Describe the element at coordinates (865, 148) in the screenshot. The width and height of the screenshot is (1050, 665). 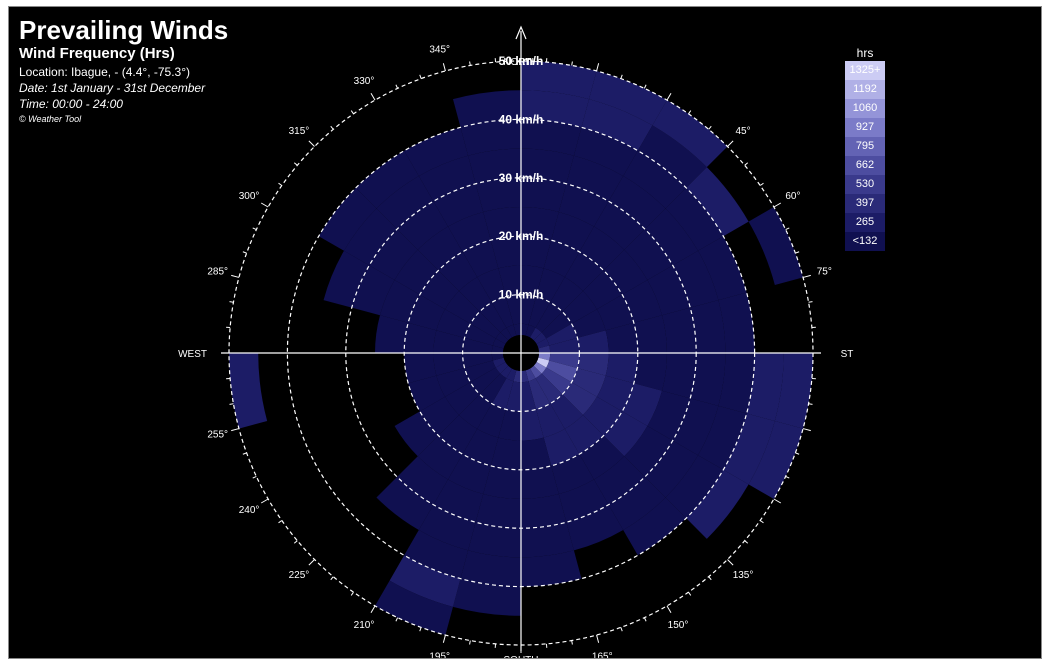
I see `color-legend: hrs 1325+ 1192 1060 927 795 662 530 397 265 <132` at that location.